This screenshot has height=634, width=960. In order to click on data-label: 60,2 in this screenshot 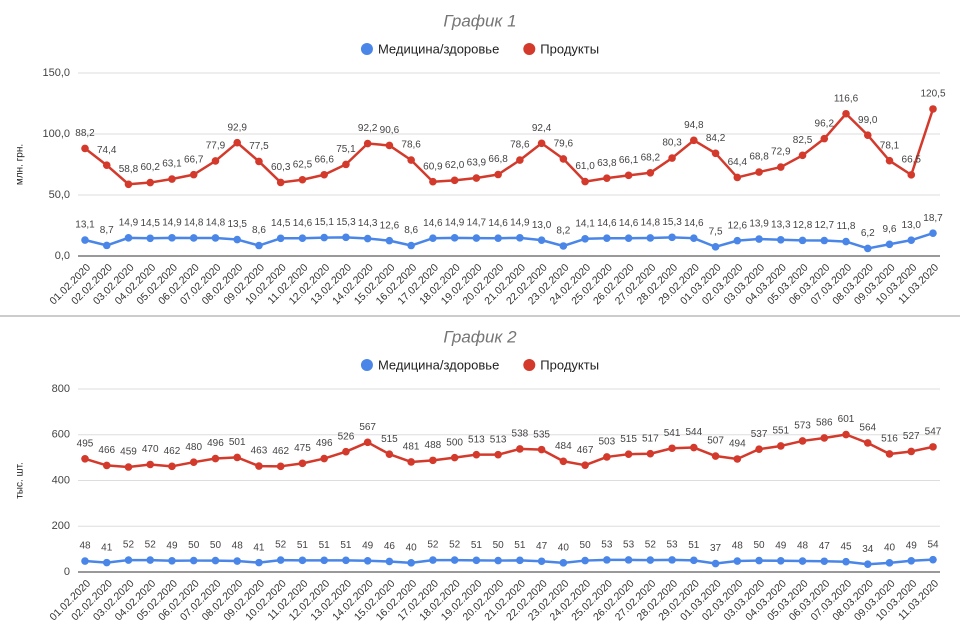, I will do `click(150, 167)`.